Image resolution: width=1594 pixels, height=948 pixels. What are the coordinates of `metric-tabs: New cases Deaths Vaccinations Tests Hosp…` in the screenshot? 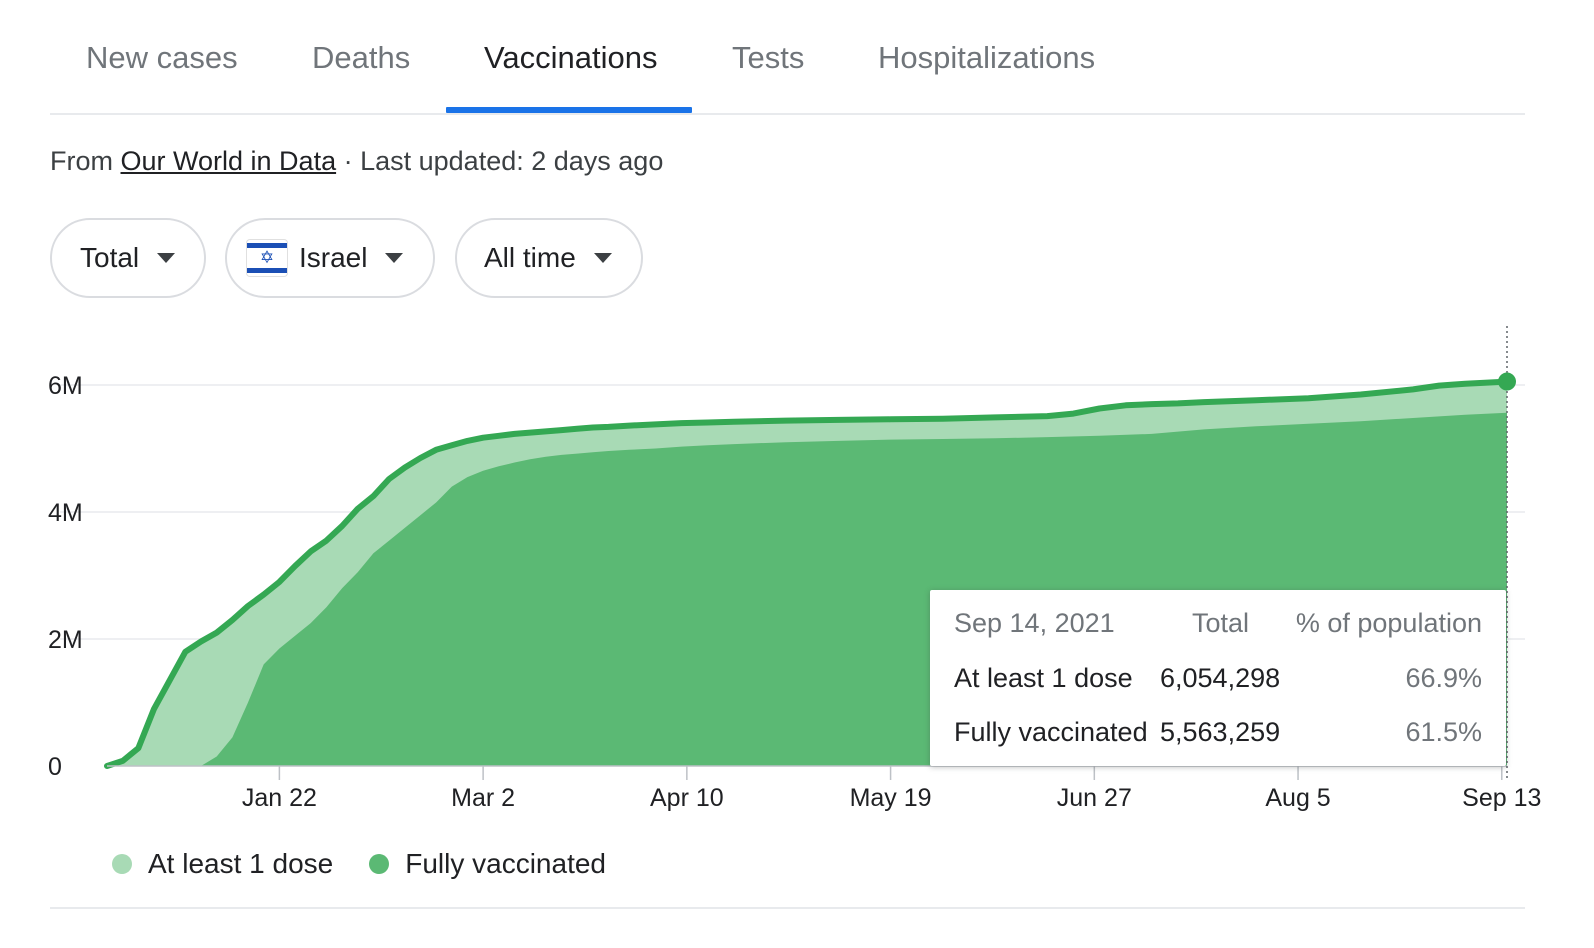 It's located at (787, 57).